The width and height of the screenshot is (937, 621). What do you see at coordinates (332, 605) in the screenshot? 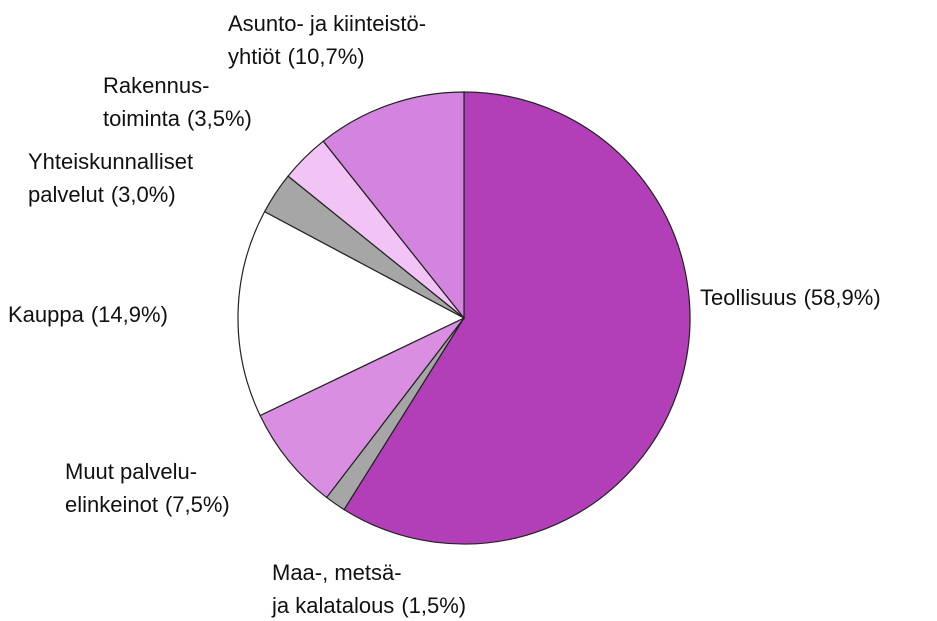
I see `label-line: ja kalatalous` at bounding box center [332, 605].